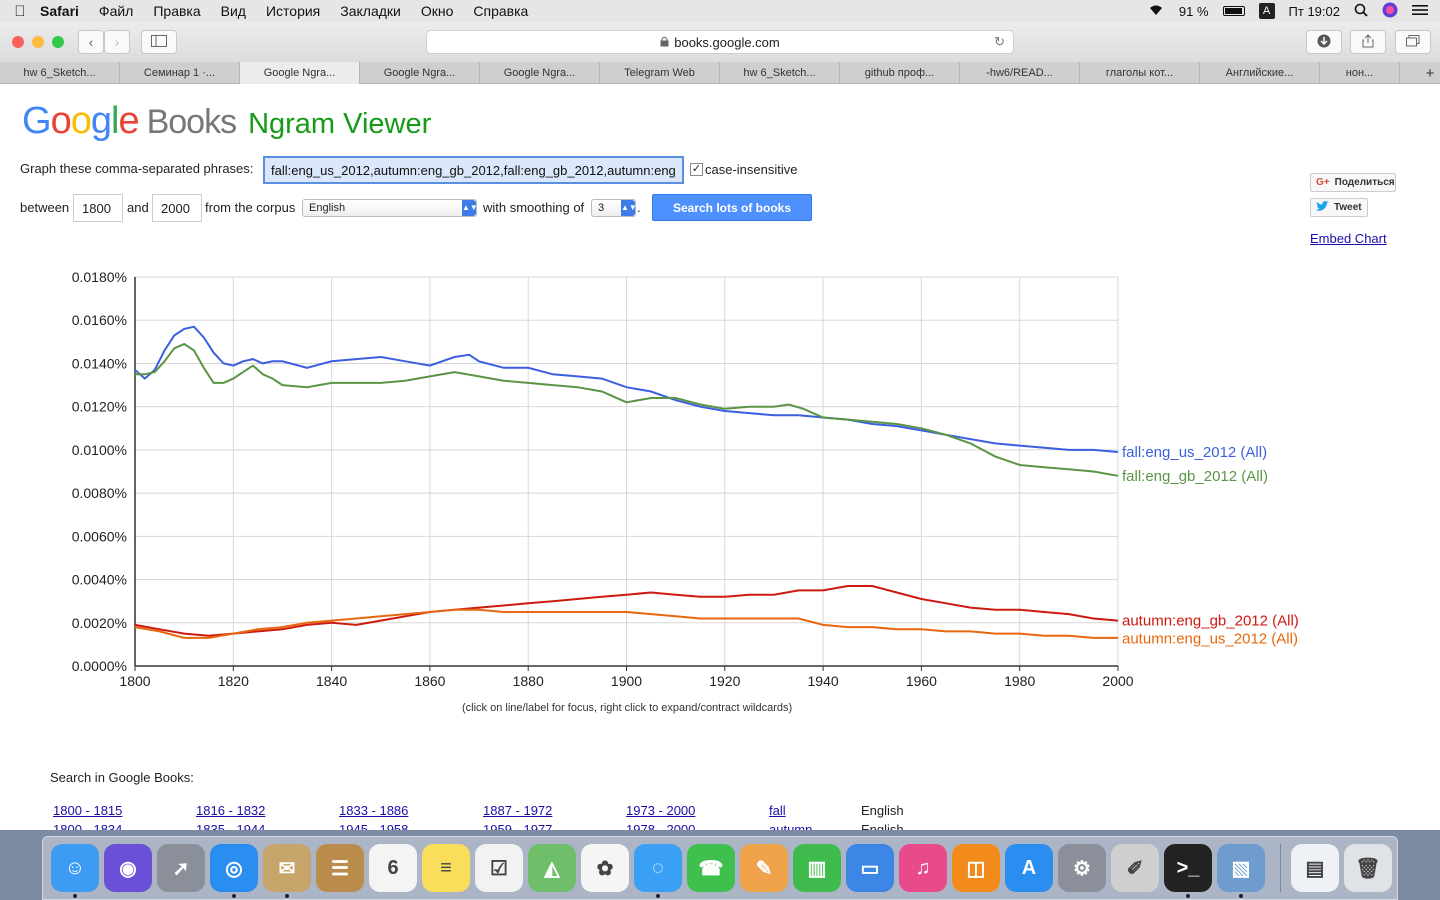 The width and height of the screenshot is (1440, 900). What do you see at coordinates (658, 871) in the screenshot?
I see `messages-icon: ◌` at bounding box center [658, 871].